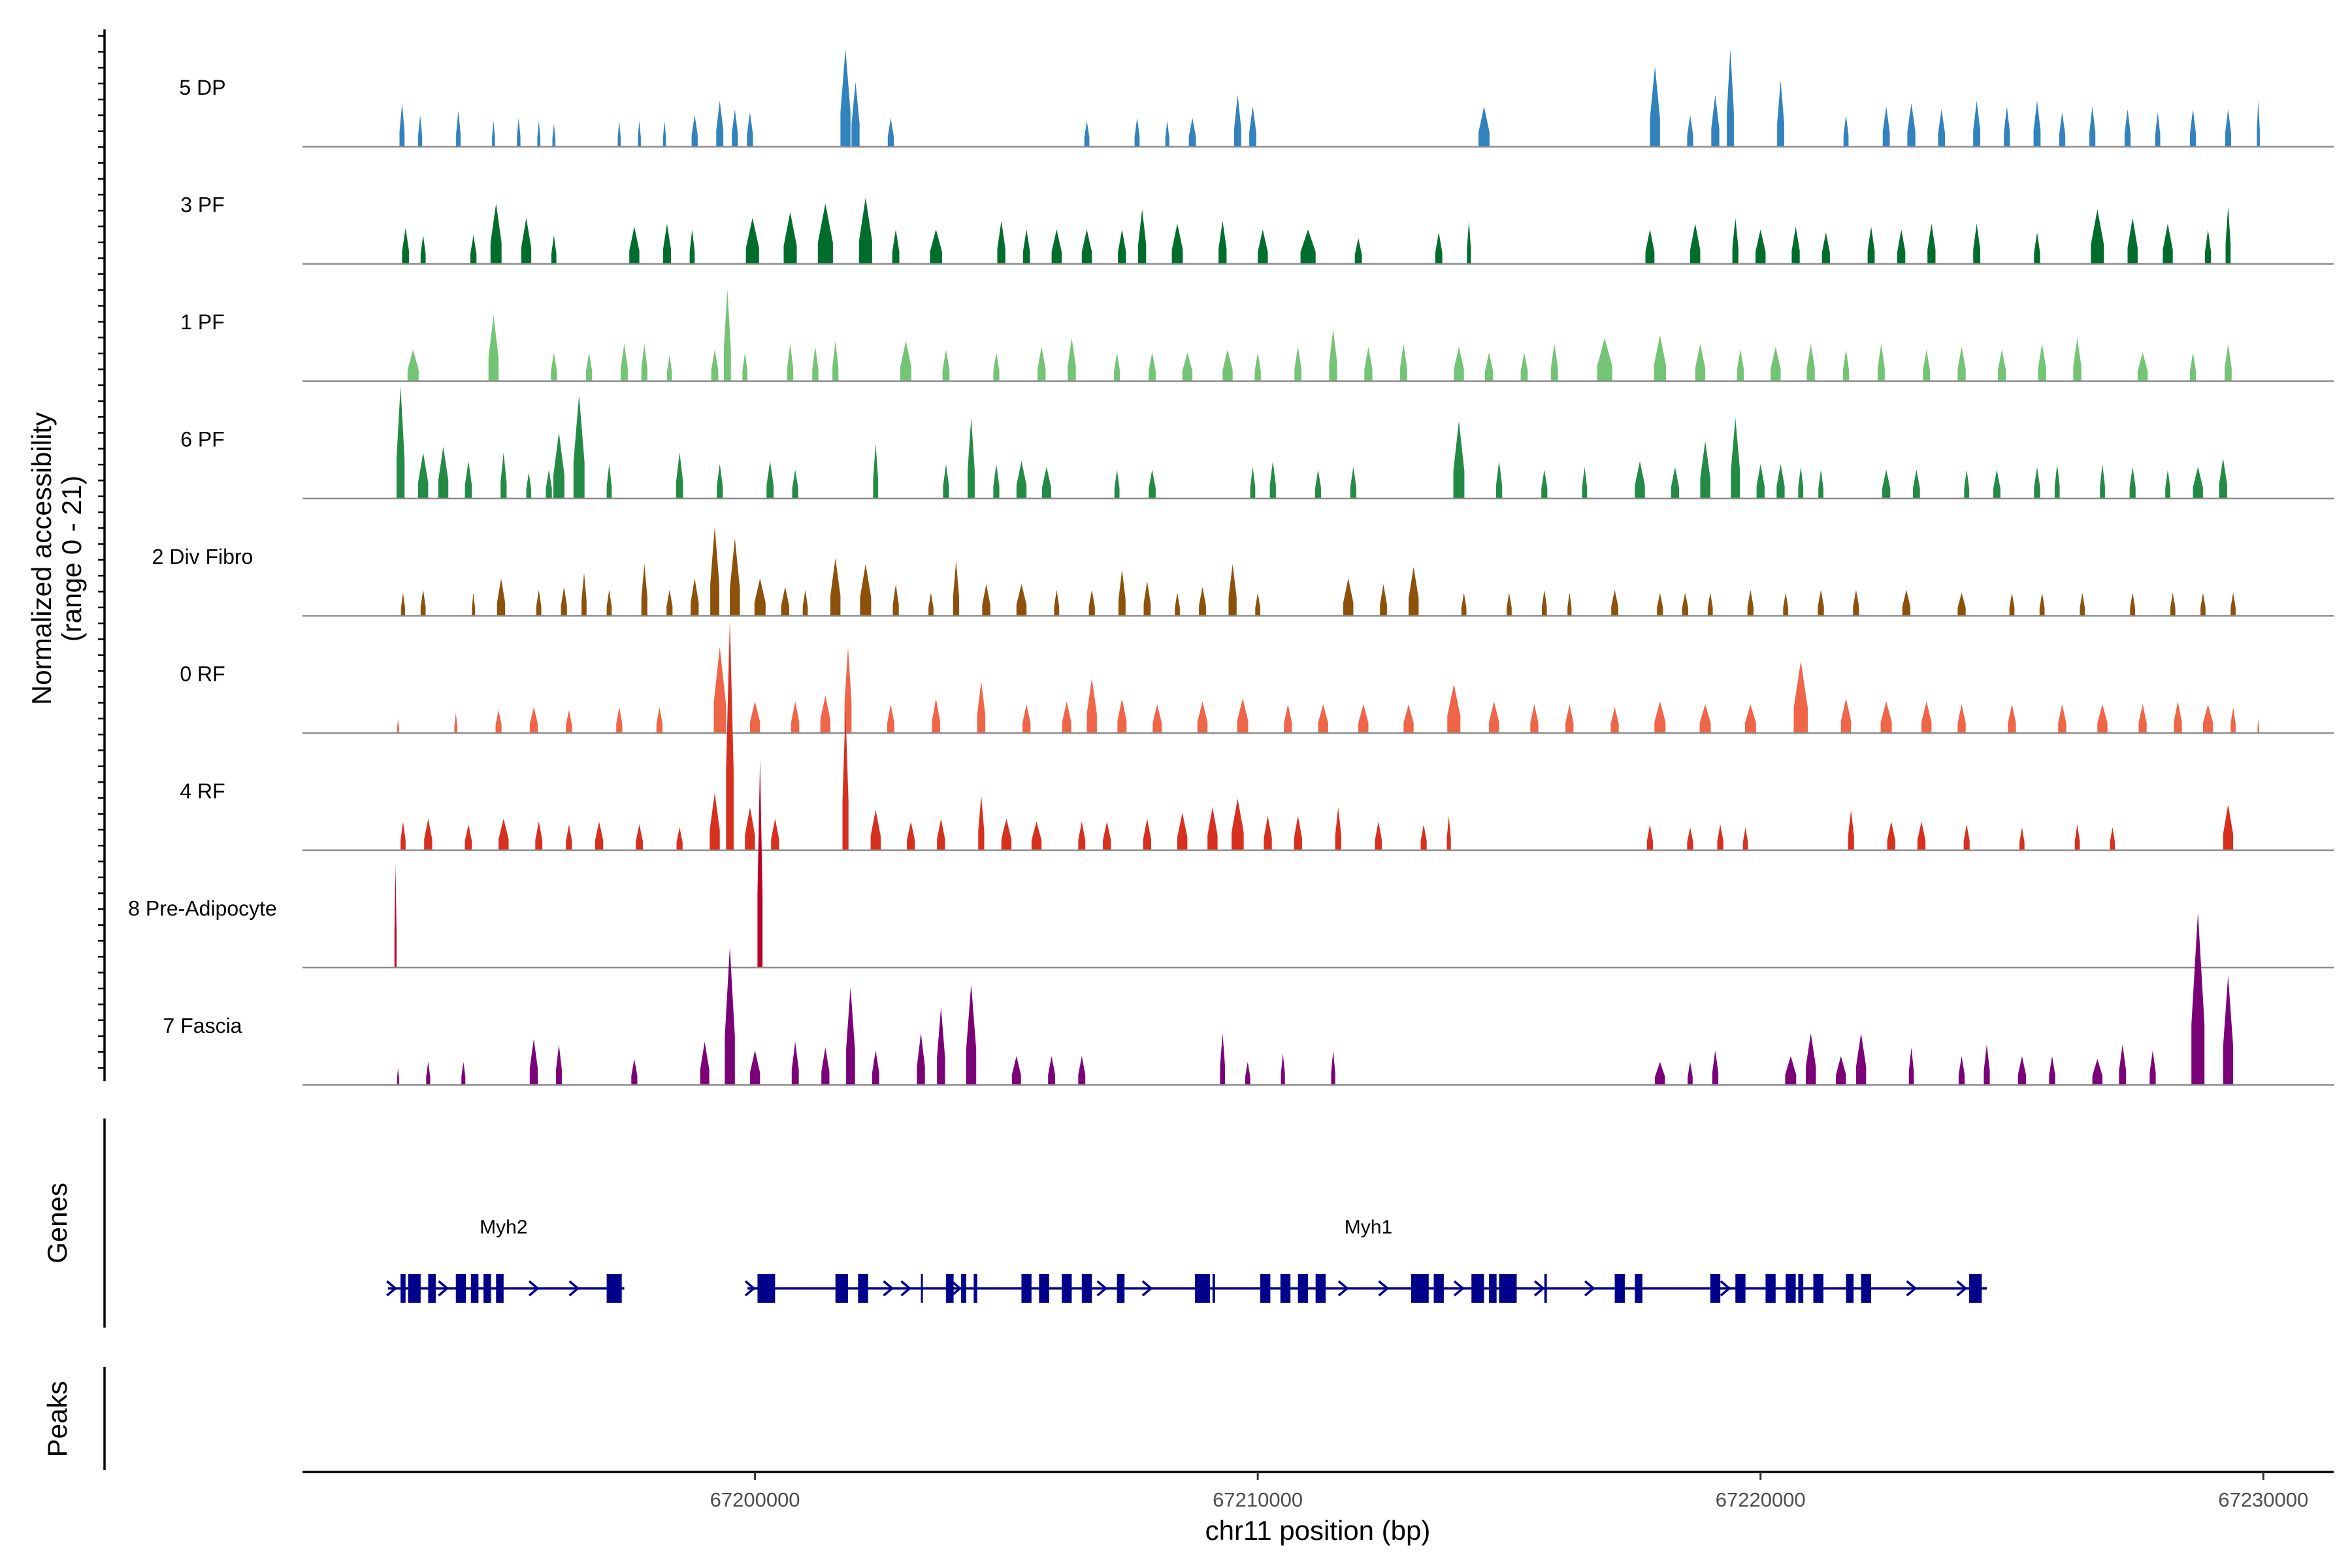 This screenshot has height=1568, width=2352. What do you see at coordinates (1761, 1499) in the screenshot?
I see `x-tick-label: 67220000` at bounding box center [1761, 1499].